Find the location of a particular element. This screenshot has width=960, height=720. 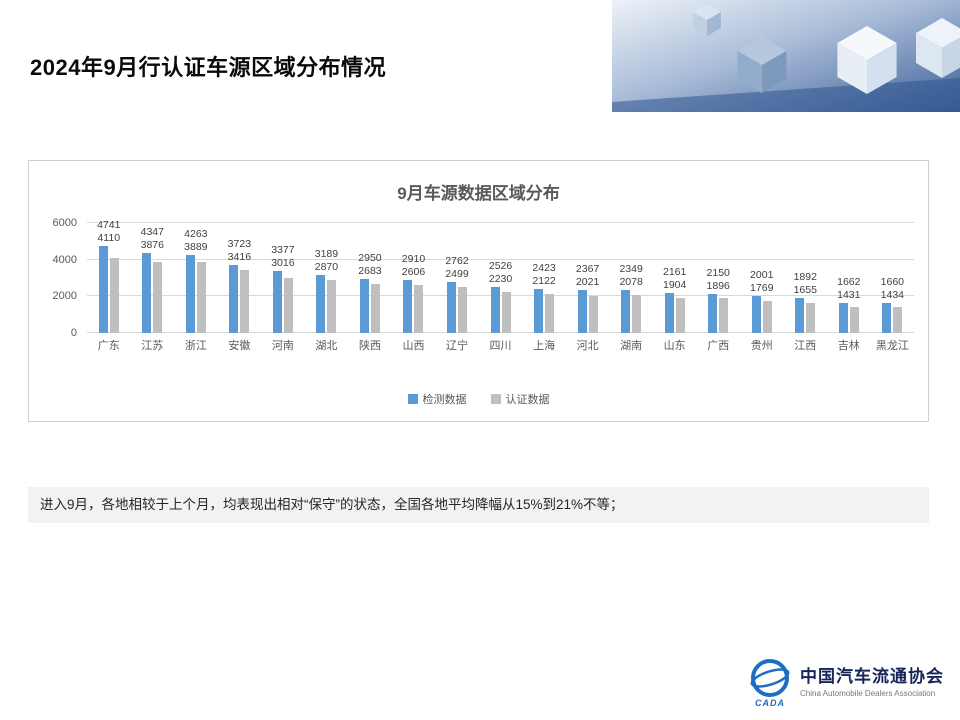

org-name-cn: 中国汽车流通协会 is located at coordinates (872, 676).